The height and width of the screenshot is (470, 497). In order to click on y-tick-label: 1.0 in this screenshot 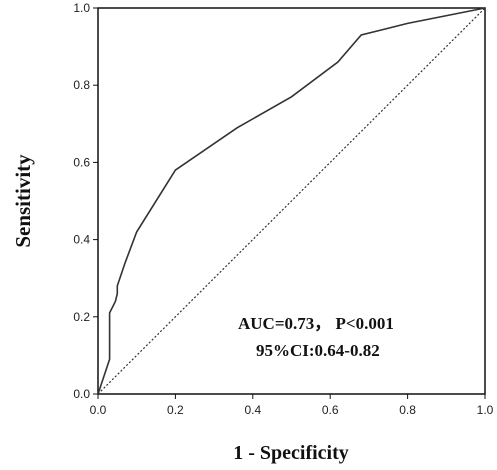, I will do `click(81, 8)`.